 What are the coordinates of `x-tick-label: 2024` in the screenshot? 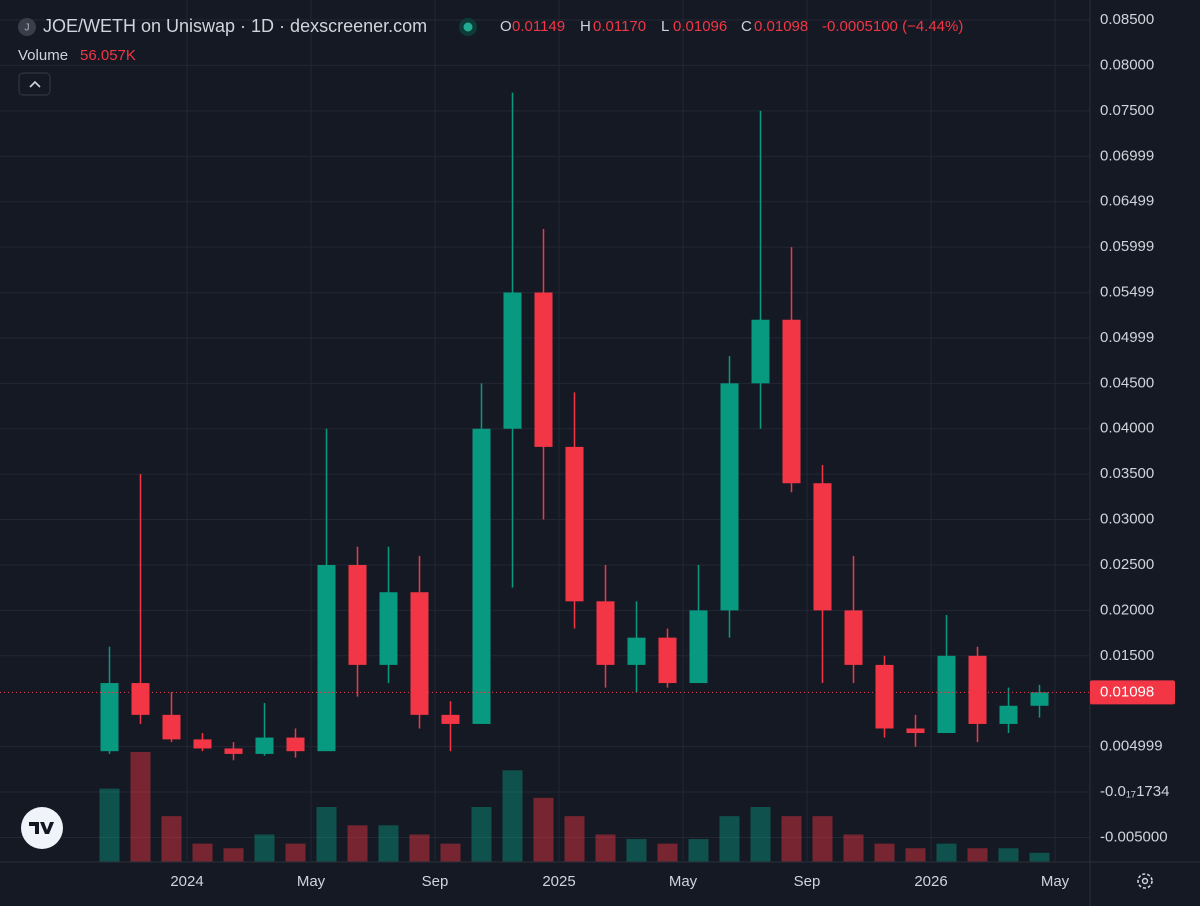 It's located at (186, 881).